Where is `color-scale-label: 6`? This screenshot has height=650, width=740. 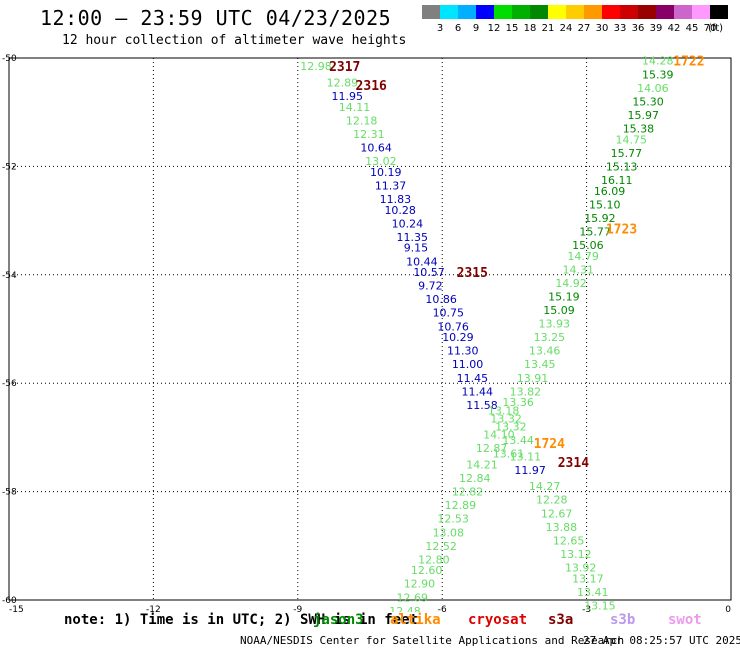 color-scale-label: 6 is located at coordinates (458, 28).